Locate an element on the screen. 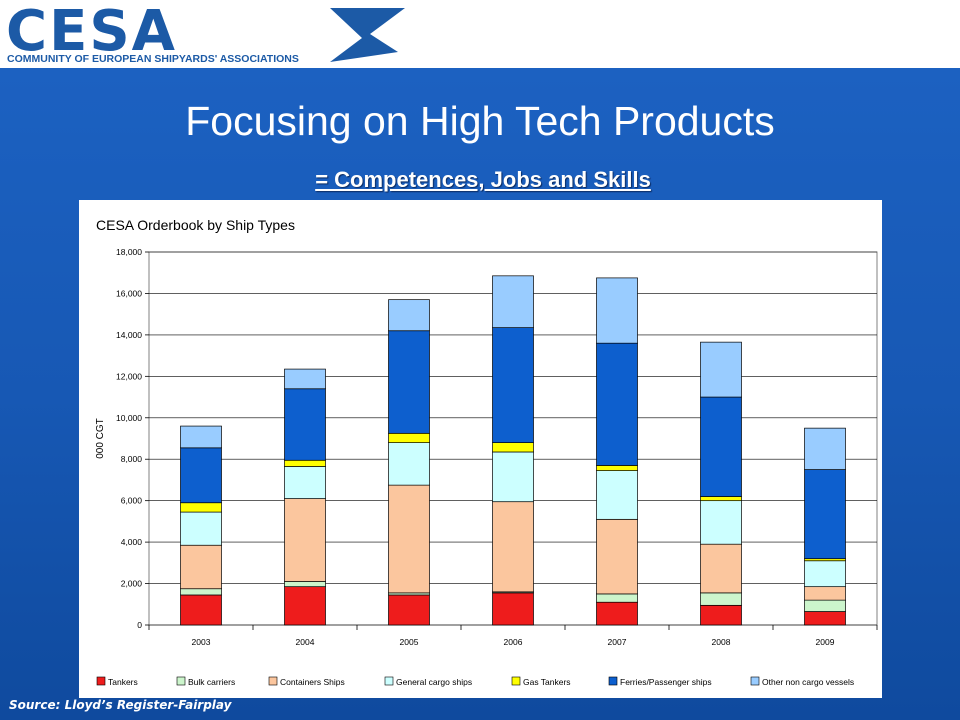  y-tick-label: 16,000 is located at coordinates (129, 293).